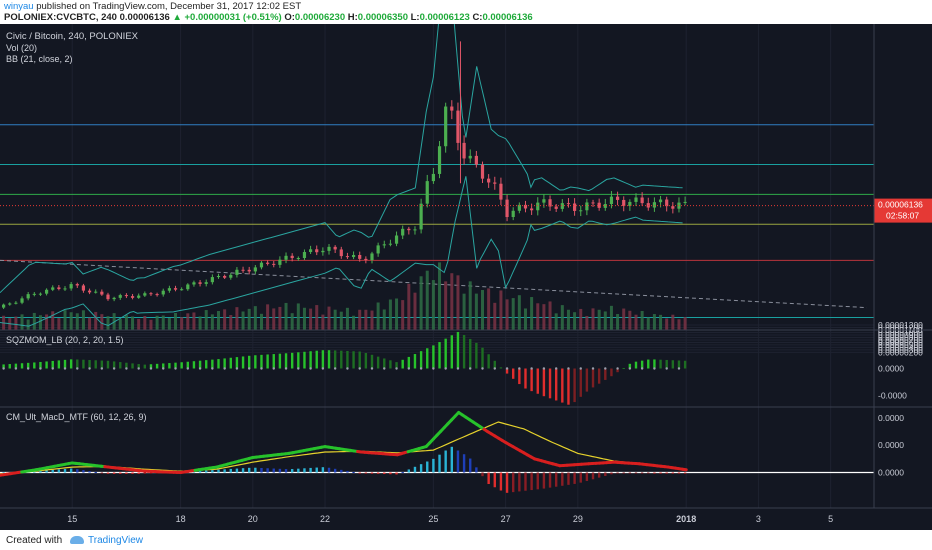 This screenshot has height=550, width=932. What do you see at coordinates (106, 540) in the screenshot?
I see `tradingview-logo: TradingView` at bounding box center [106, 540].